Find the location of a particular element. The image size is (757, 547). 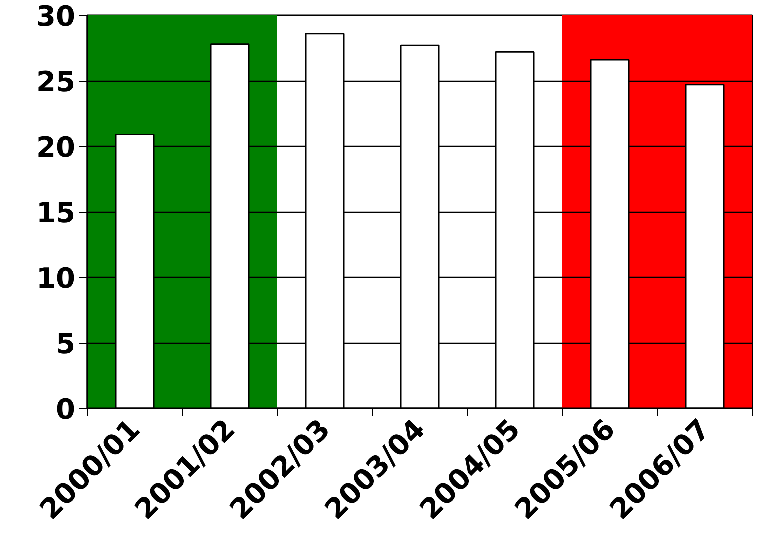

y-tick-label: 5 is located at coordinates (66, 344).